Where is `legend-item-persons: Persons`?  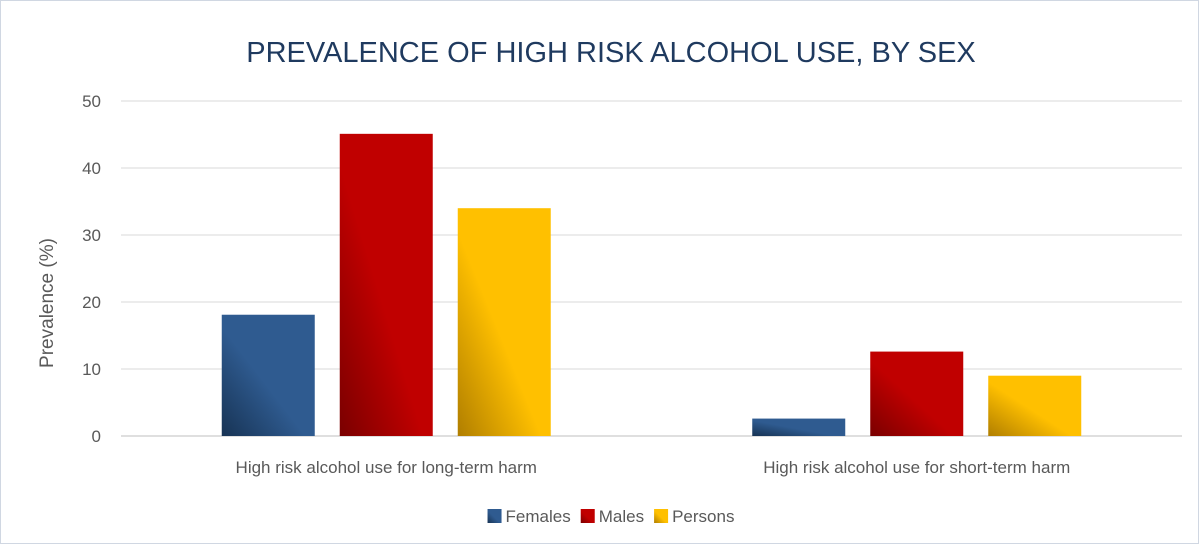
legend-item-persons: Persons is located at coordinates (694, 516).